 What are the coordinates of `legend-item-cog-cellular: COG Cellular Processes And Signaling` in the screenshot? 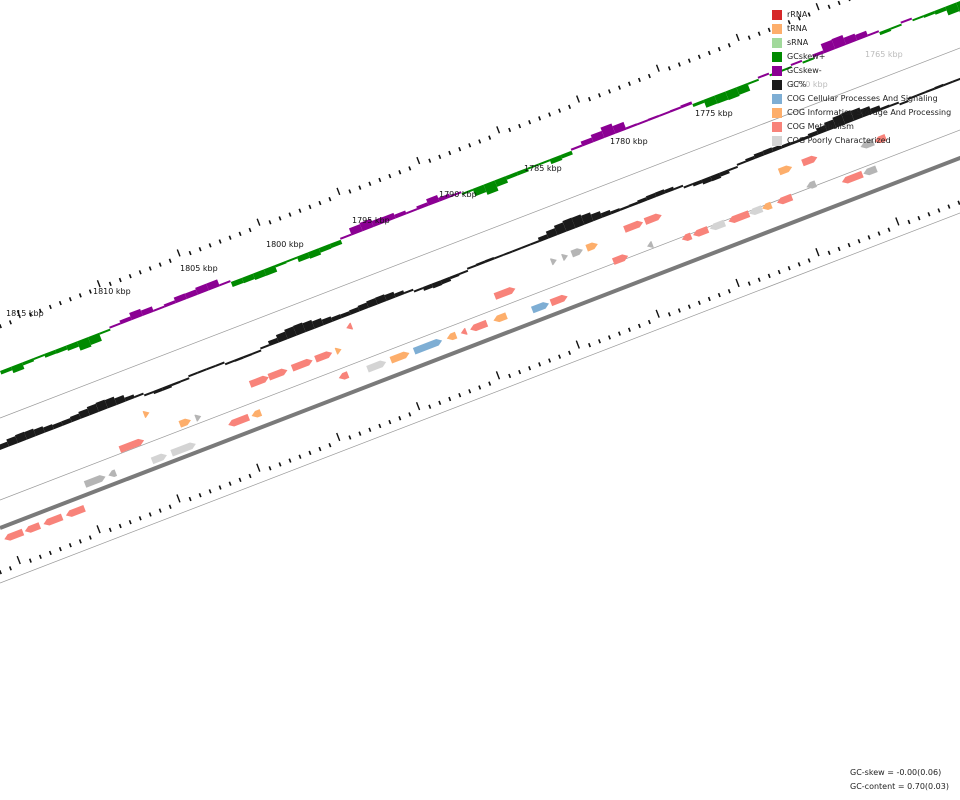 It's located at (861, 99).